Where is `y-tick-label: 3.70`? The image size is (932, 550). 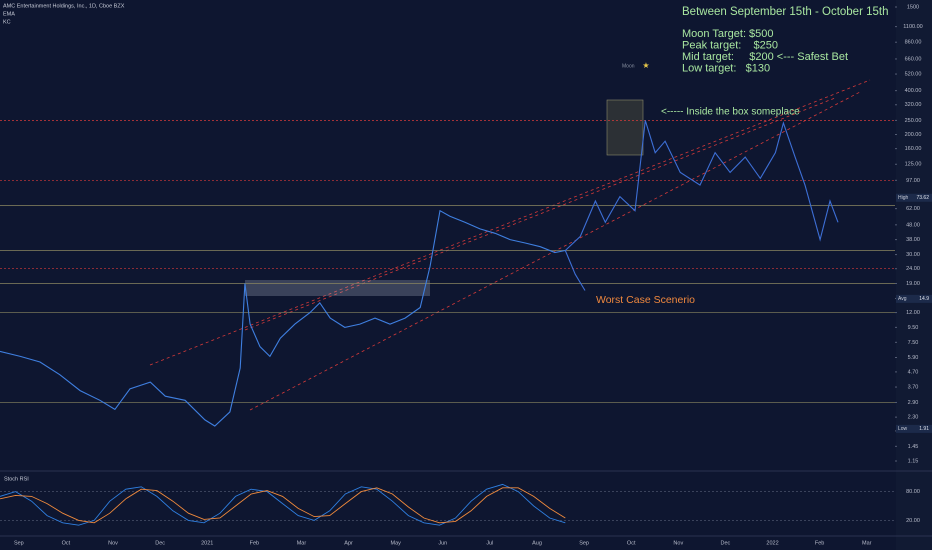 y-tick-label: 3.70 is located at coordinates (913, 387).